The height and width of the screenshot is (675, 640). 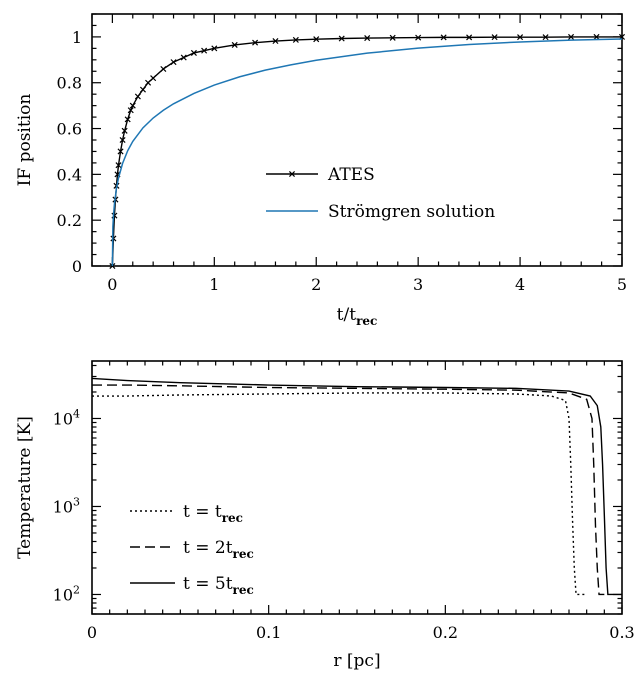 I want to click on x-axis-label: t/trec, so click(x=357, y=316).